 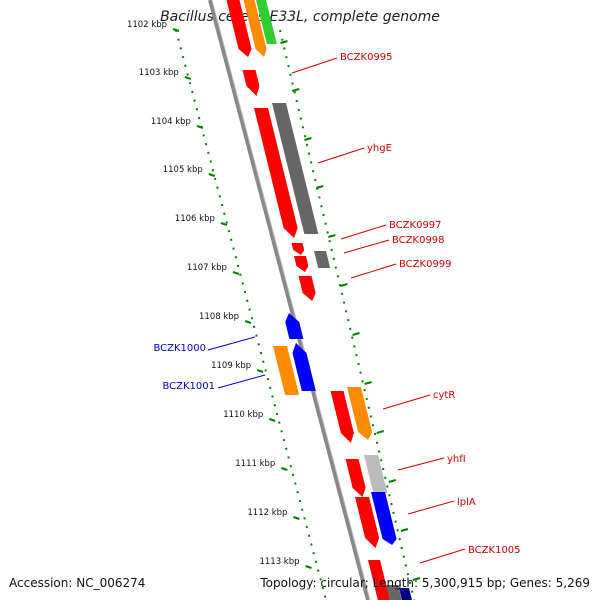 What do you see at coordinates (159, 73) in the screenshot?
I see `kbp-label: 1103 kbp` at bounding box center [159, 73].